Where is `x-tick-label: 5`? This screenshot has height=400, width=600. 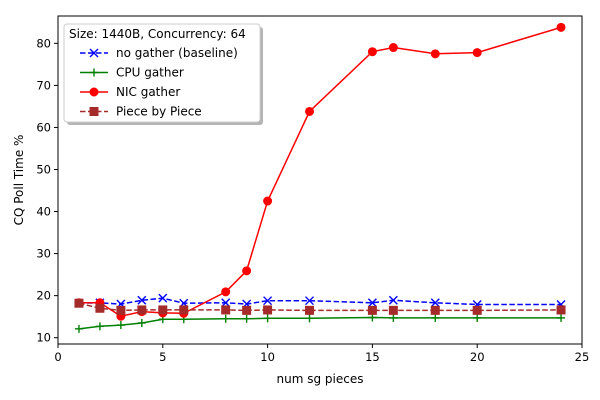 x-tick-label: 5 is located at coordinates (162, 357).